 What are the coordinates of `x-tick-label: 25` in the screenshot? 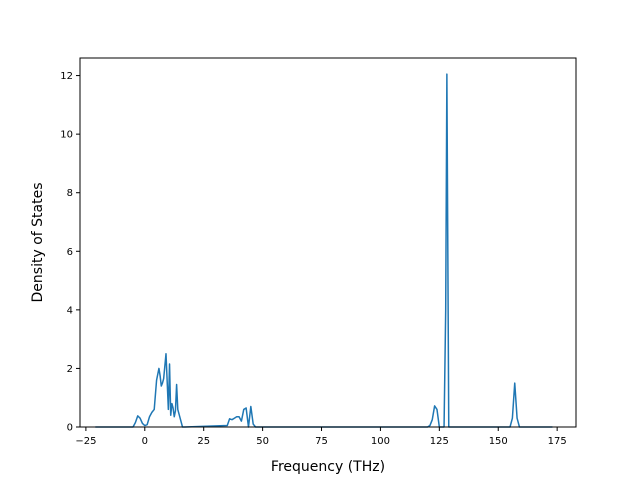 It's located at (203, 441).